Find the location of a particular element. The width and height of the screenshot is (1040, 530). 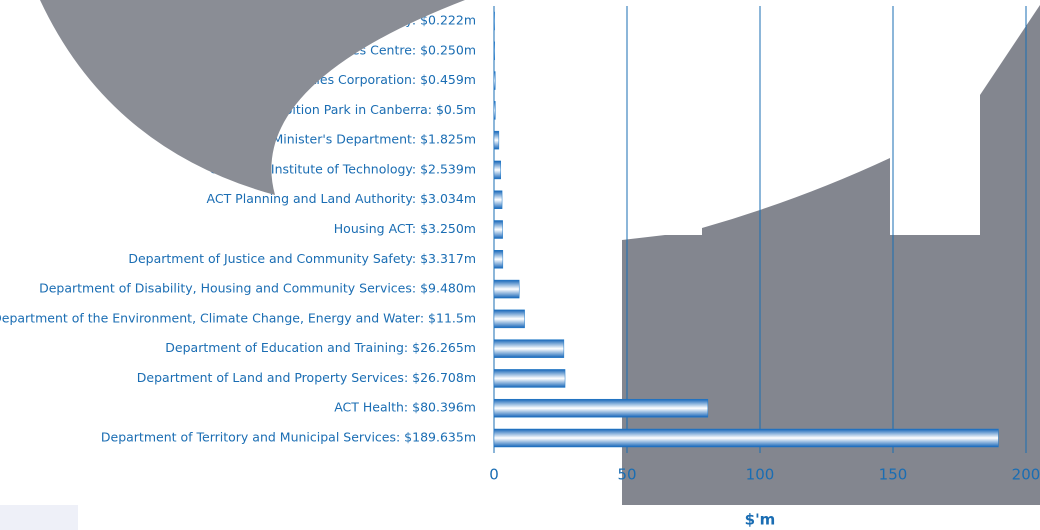

y-tick-label: Exhibition Park in Canberra: $0.5m is located at coordinates (367, 109).